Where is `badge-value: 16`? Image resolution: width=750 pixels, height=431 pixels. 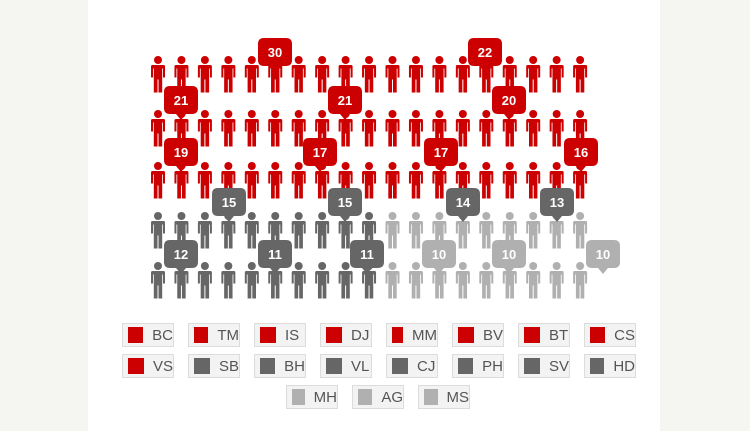 badge-value: 16 is located at coordinates (581, 152).